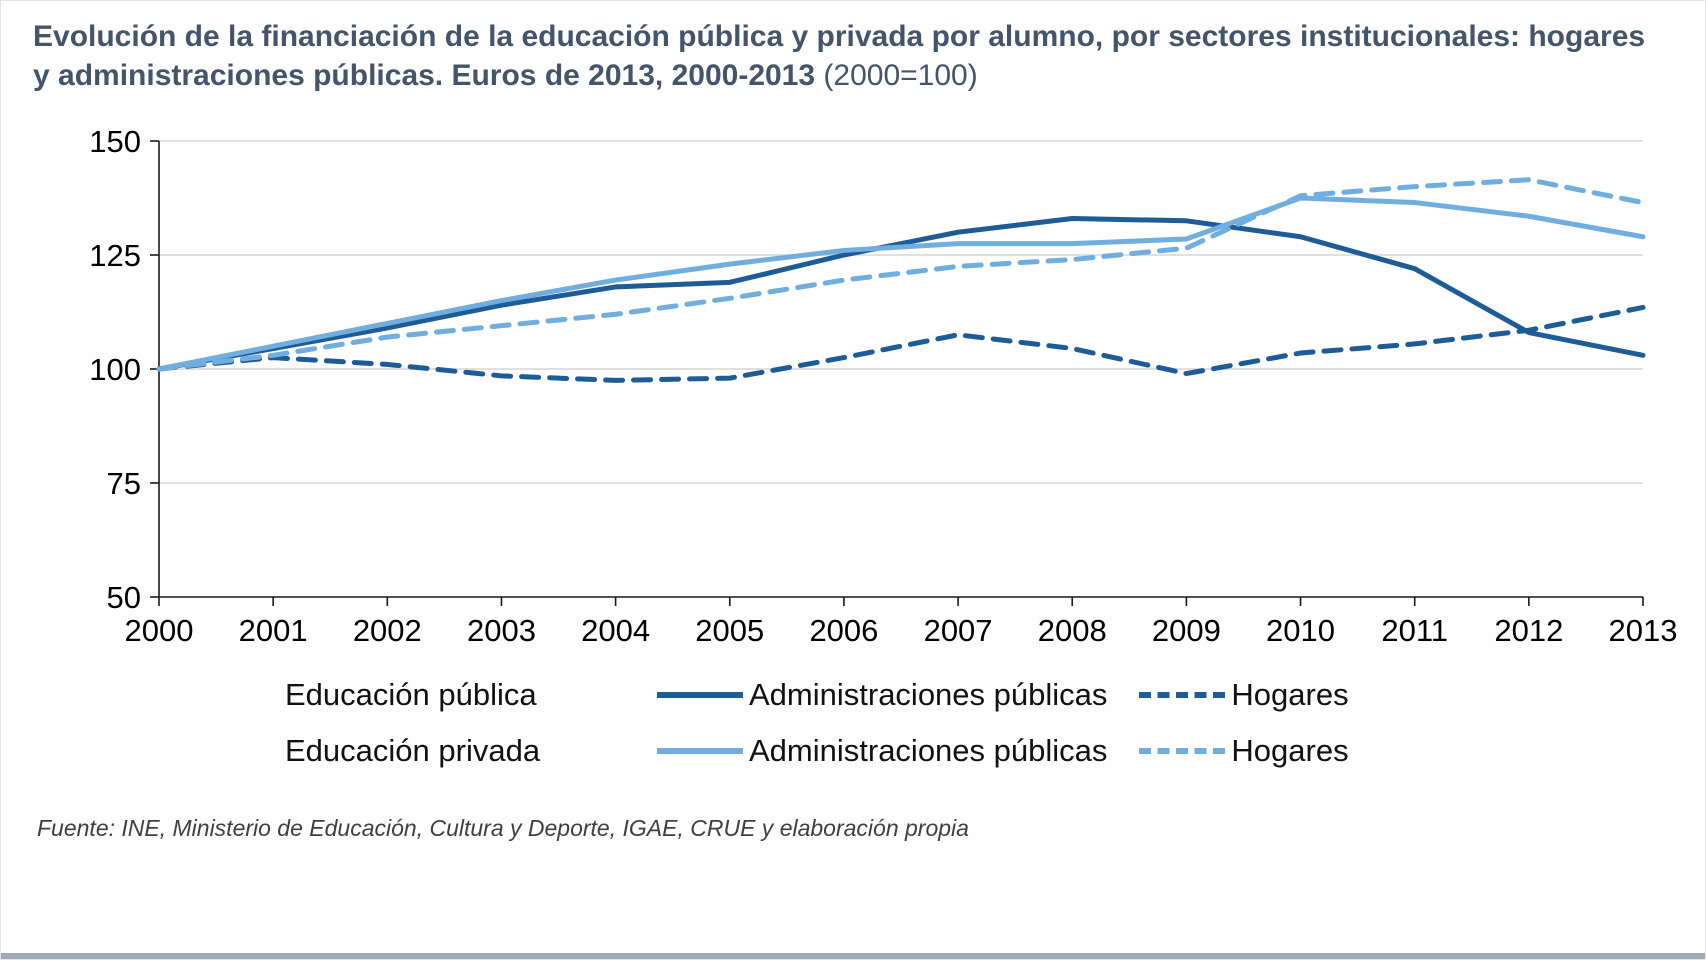 This screenshot has height=960, width=1706. I want to click on y-tick-label: 75, so click(124, 483).